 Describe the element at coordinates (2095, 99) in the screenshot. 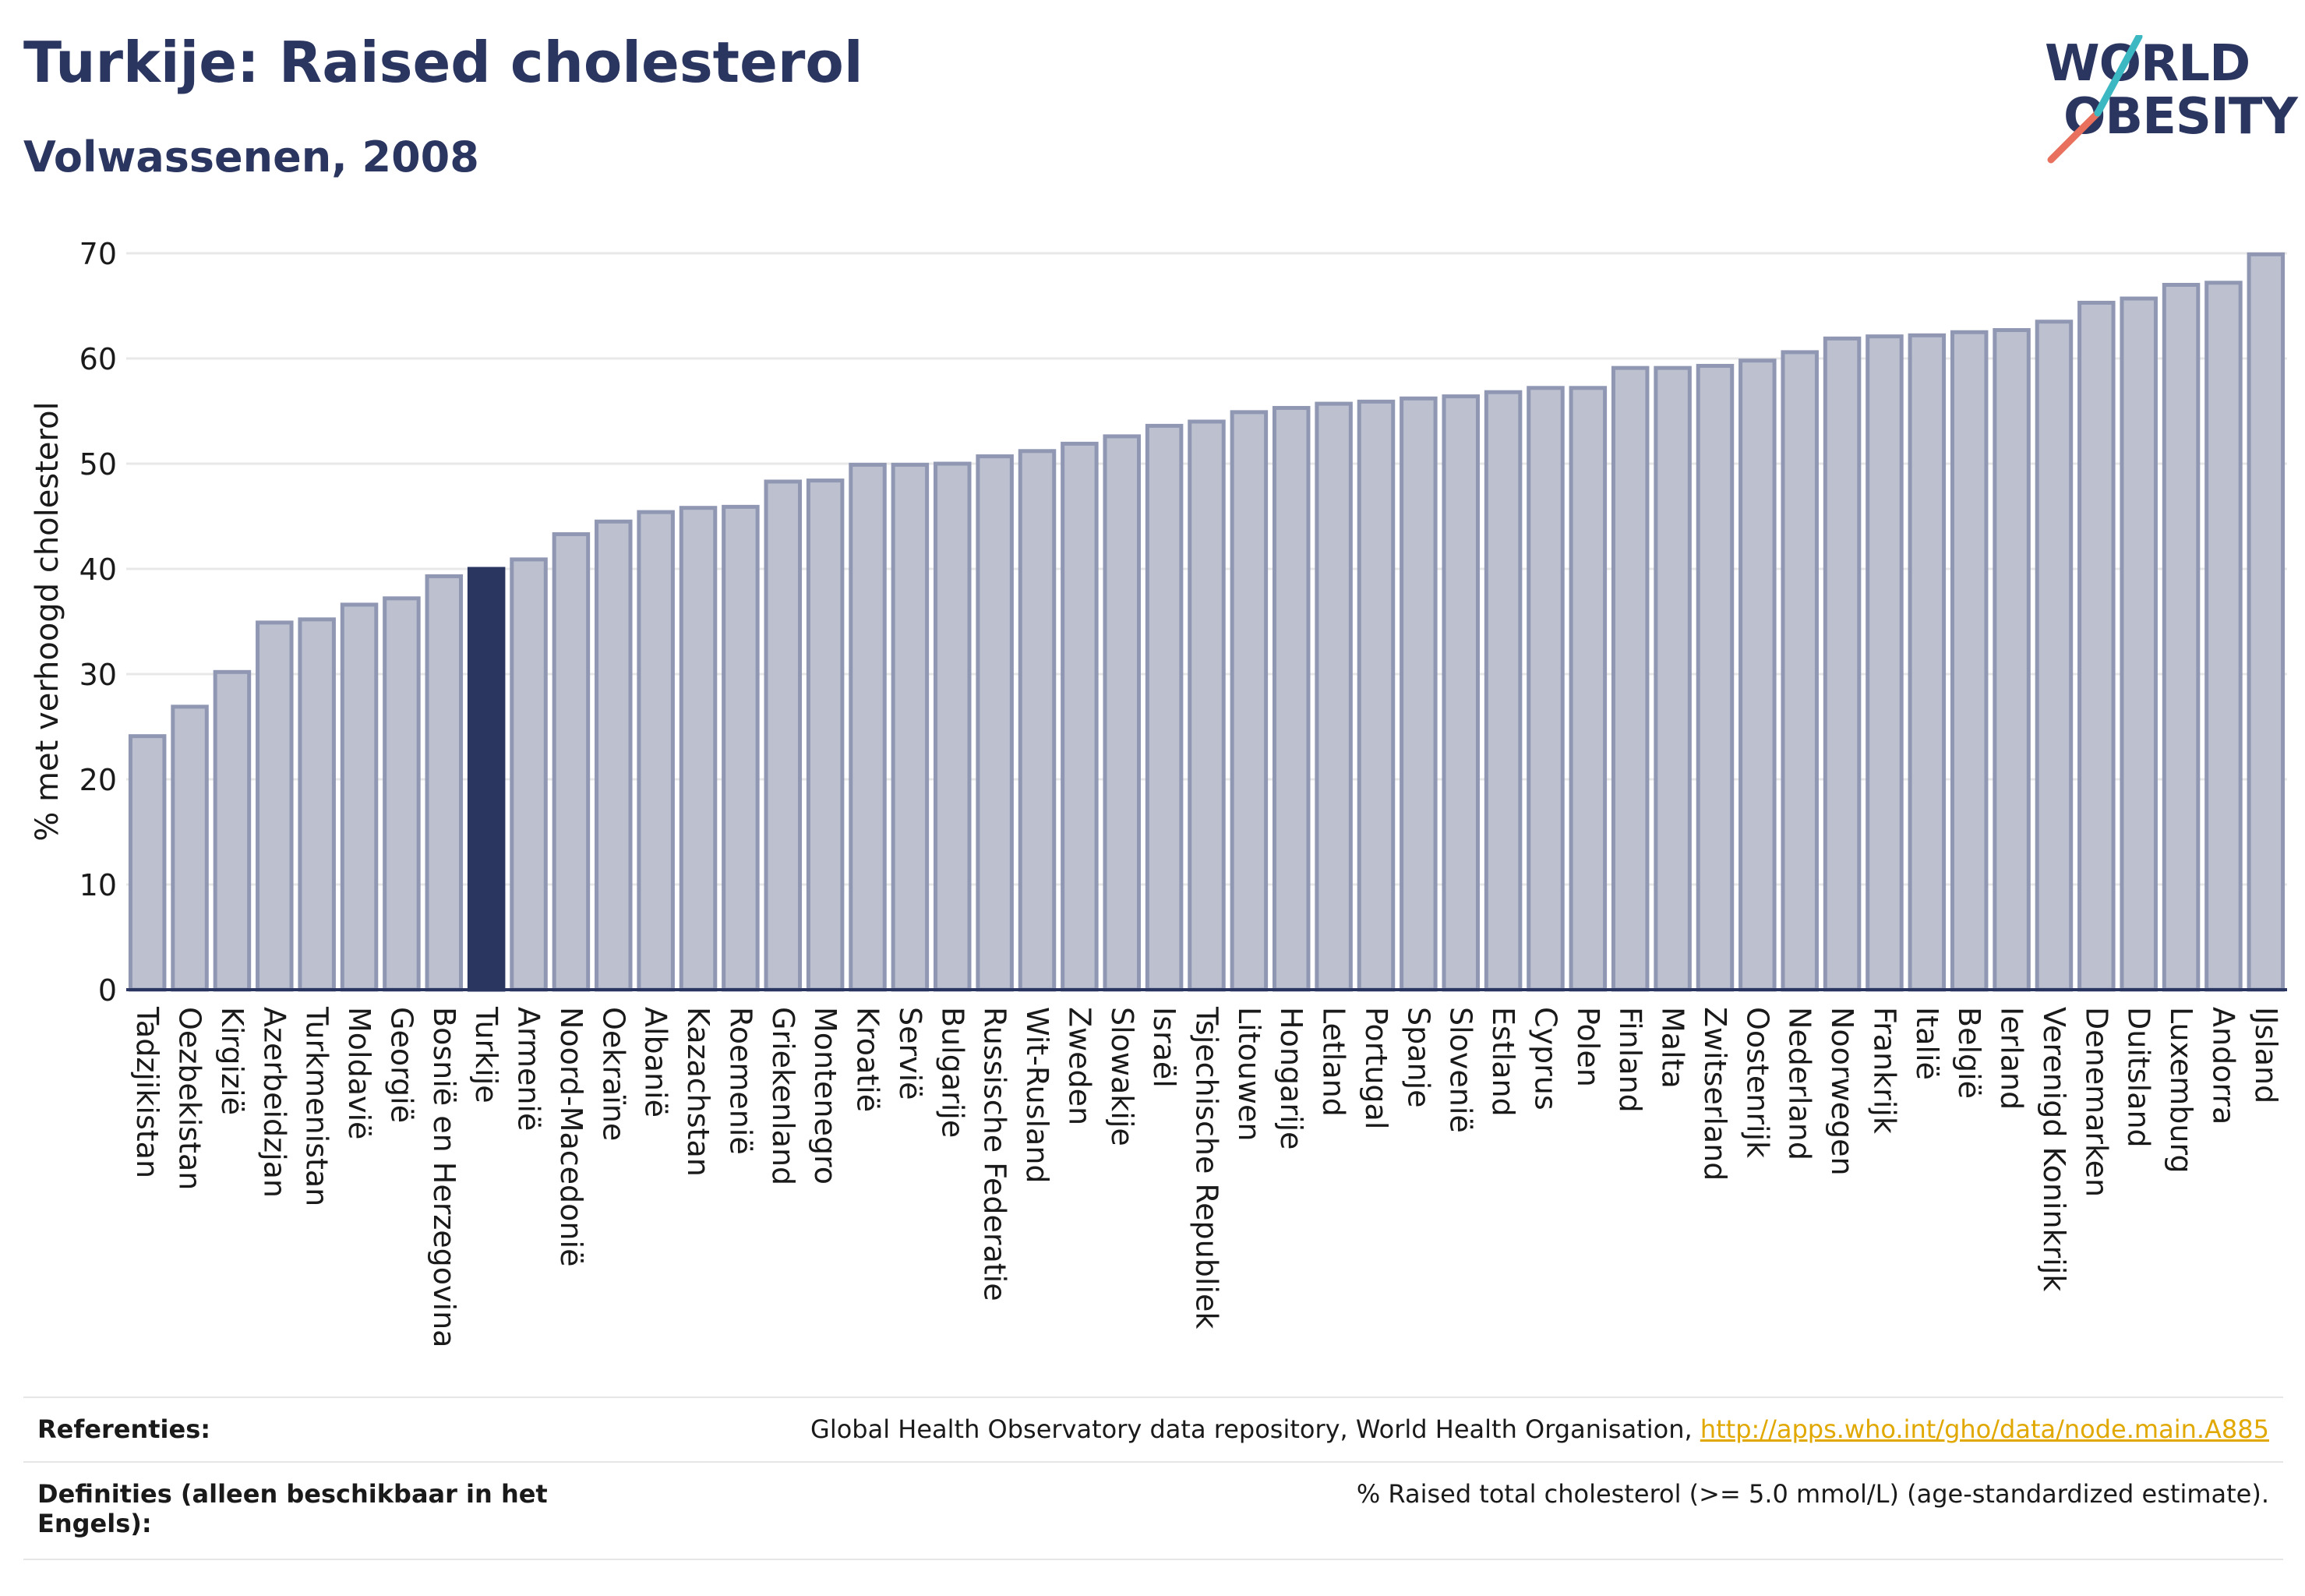

I see `logo-slash-icon` at that location.